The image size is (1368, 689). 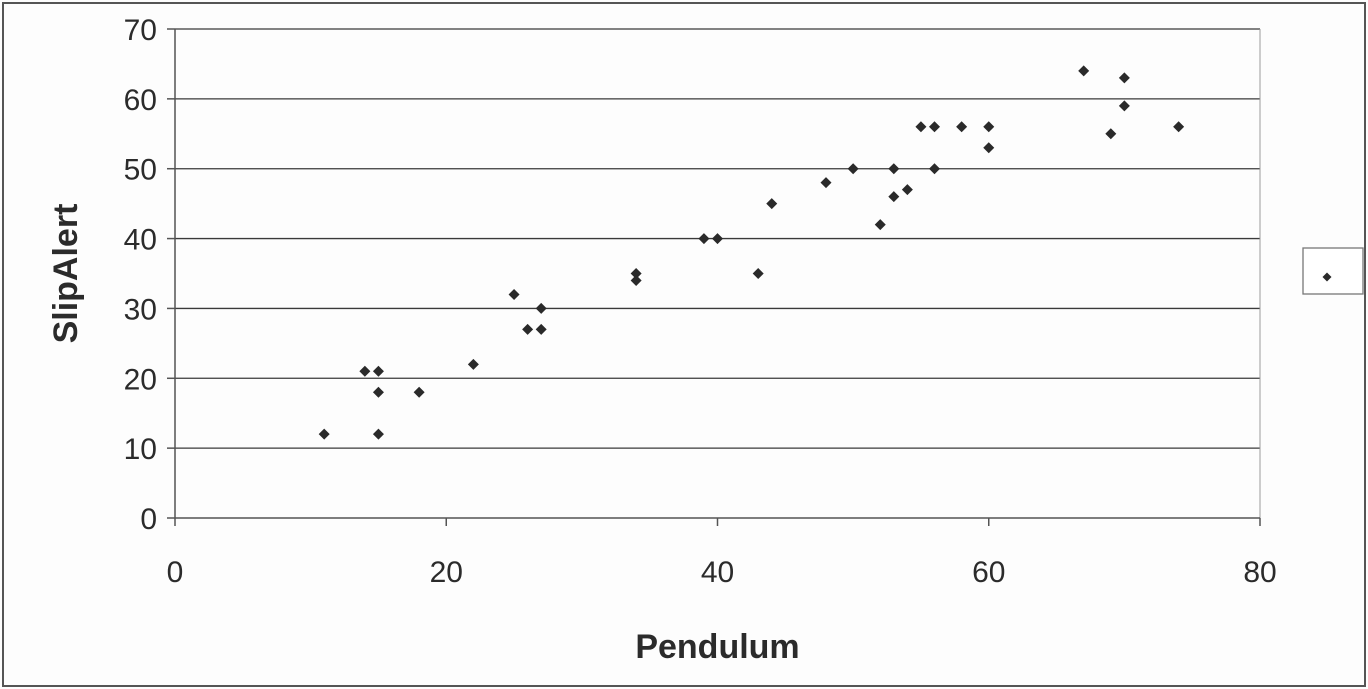 I want to click on y-tick-label: 50, so click(x=140, y=170).